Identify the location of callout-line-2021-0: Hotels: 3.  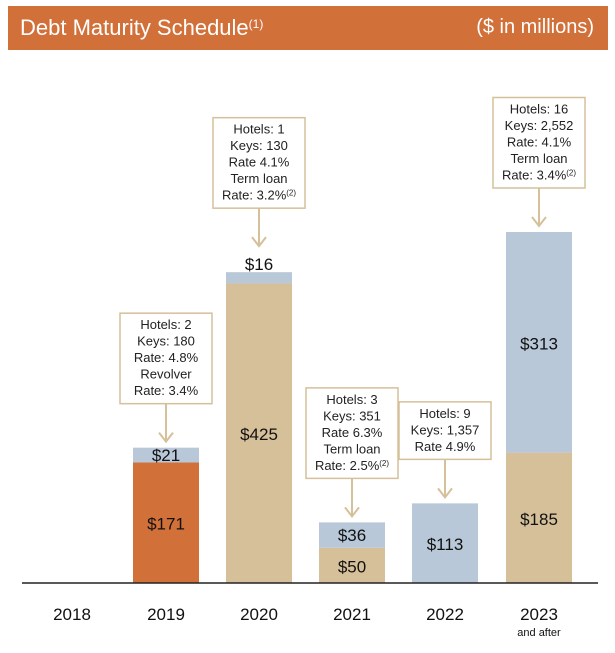
(351, 399).